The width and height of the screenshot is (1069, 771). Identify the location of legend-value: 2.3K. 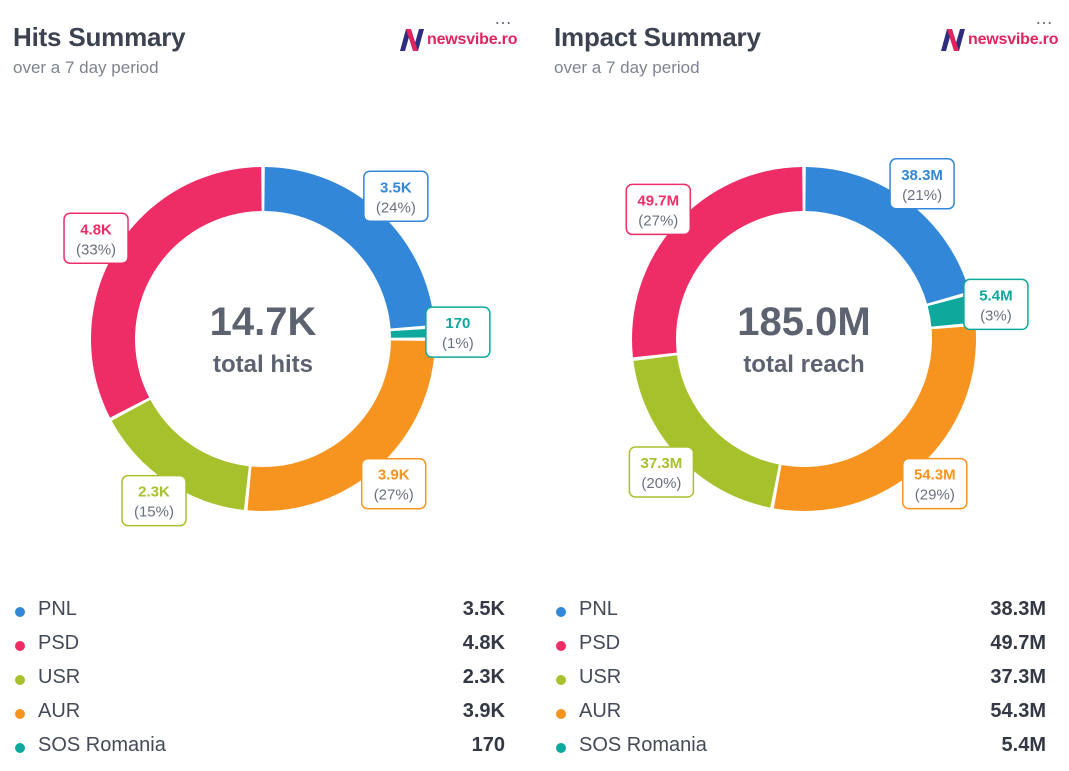
(483, 677).